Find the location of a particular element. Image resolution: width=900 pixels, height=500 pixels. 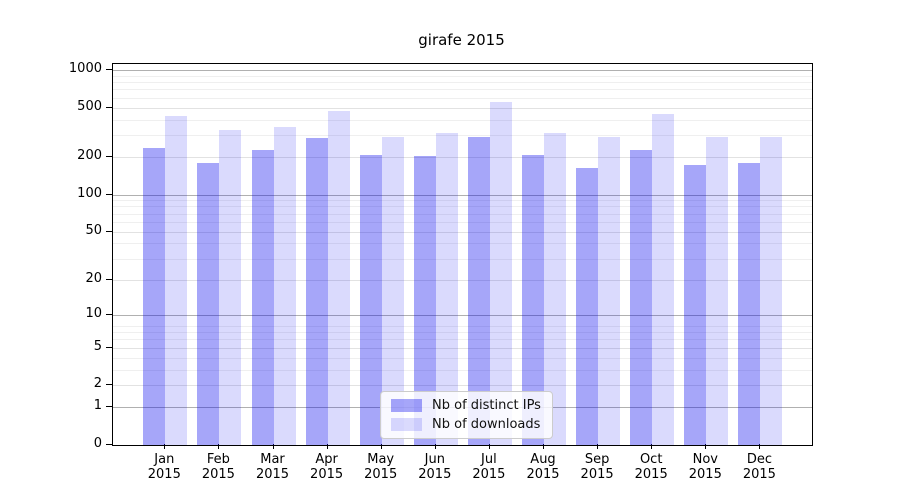

bar-downloads-aug is located at coordinates (555, 289).